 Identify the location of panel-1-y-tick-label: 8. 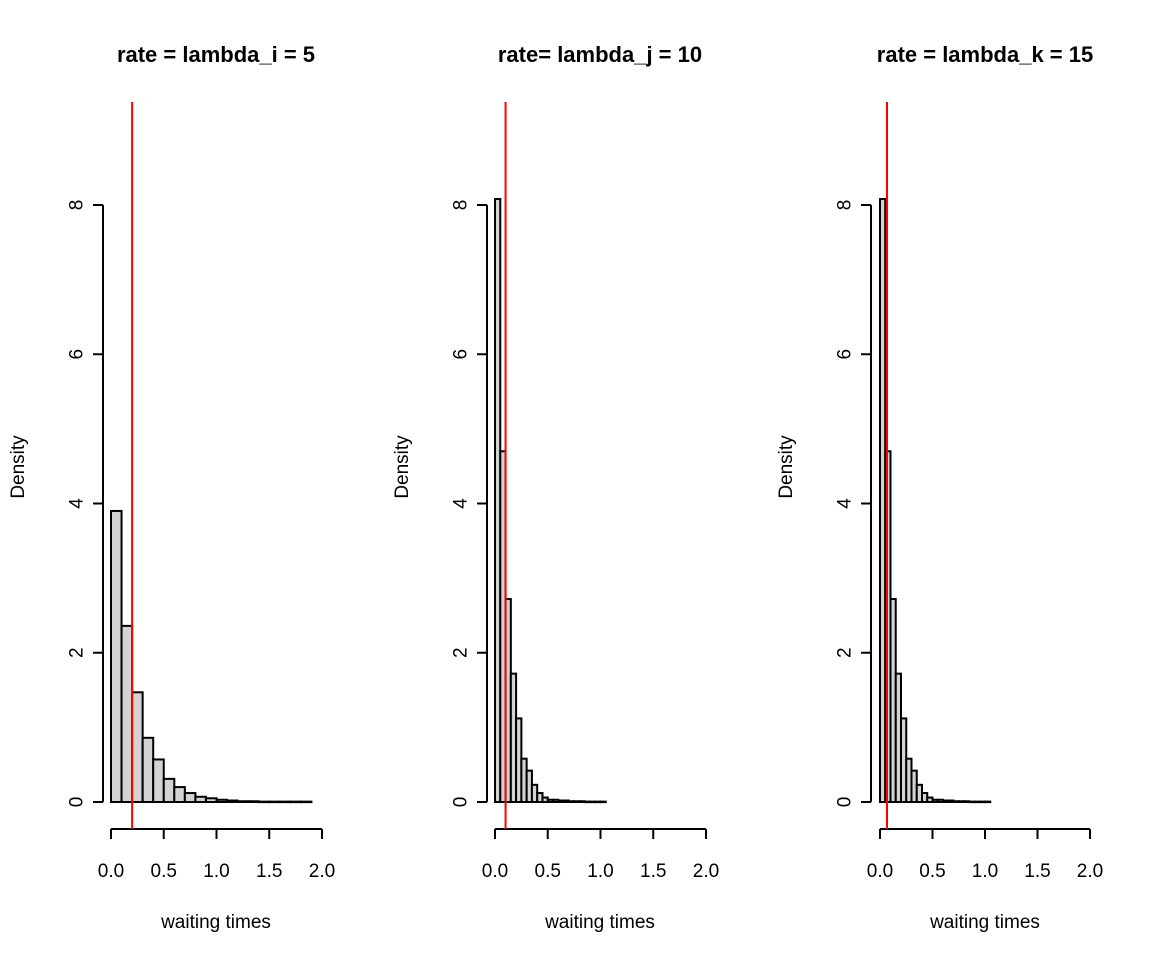
(77, 205).